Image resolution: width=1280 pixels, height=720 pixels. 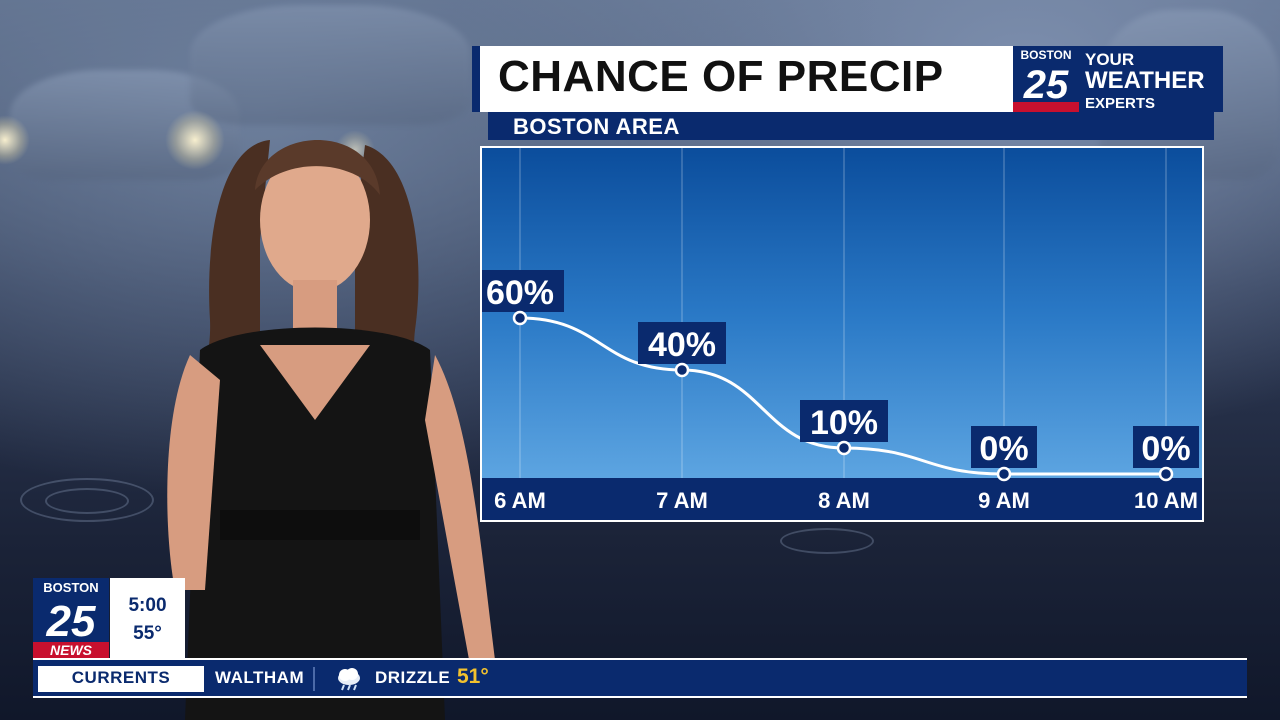 I want to click on data-label: 40%, so click(x=682, y=345).